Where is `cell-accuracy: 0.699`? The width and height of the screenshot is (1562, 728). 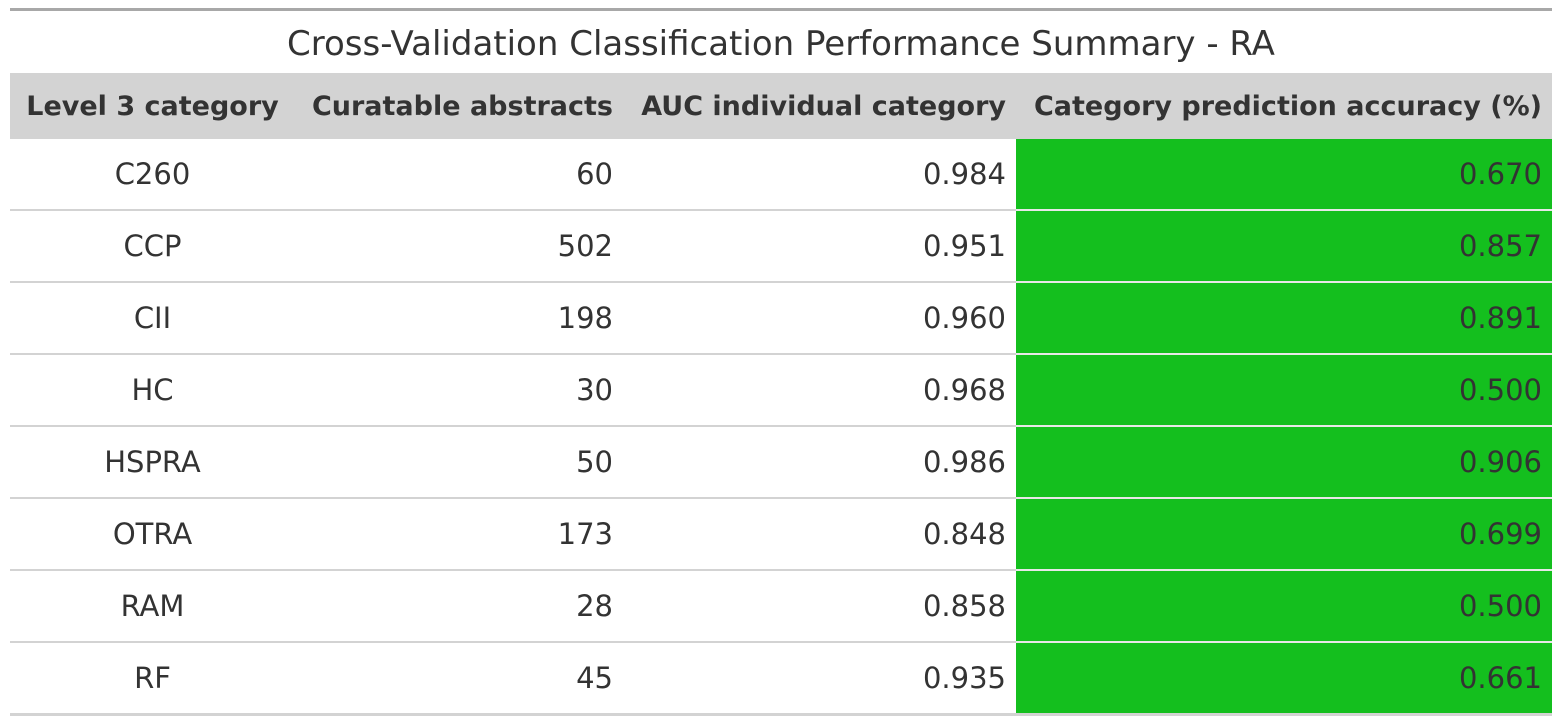 cell-accuracy: 0.699 is located at coordinates (1284, 533).